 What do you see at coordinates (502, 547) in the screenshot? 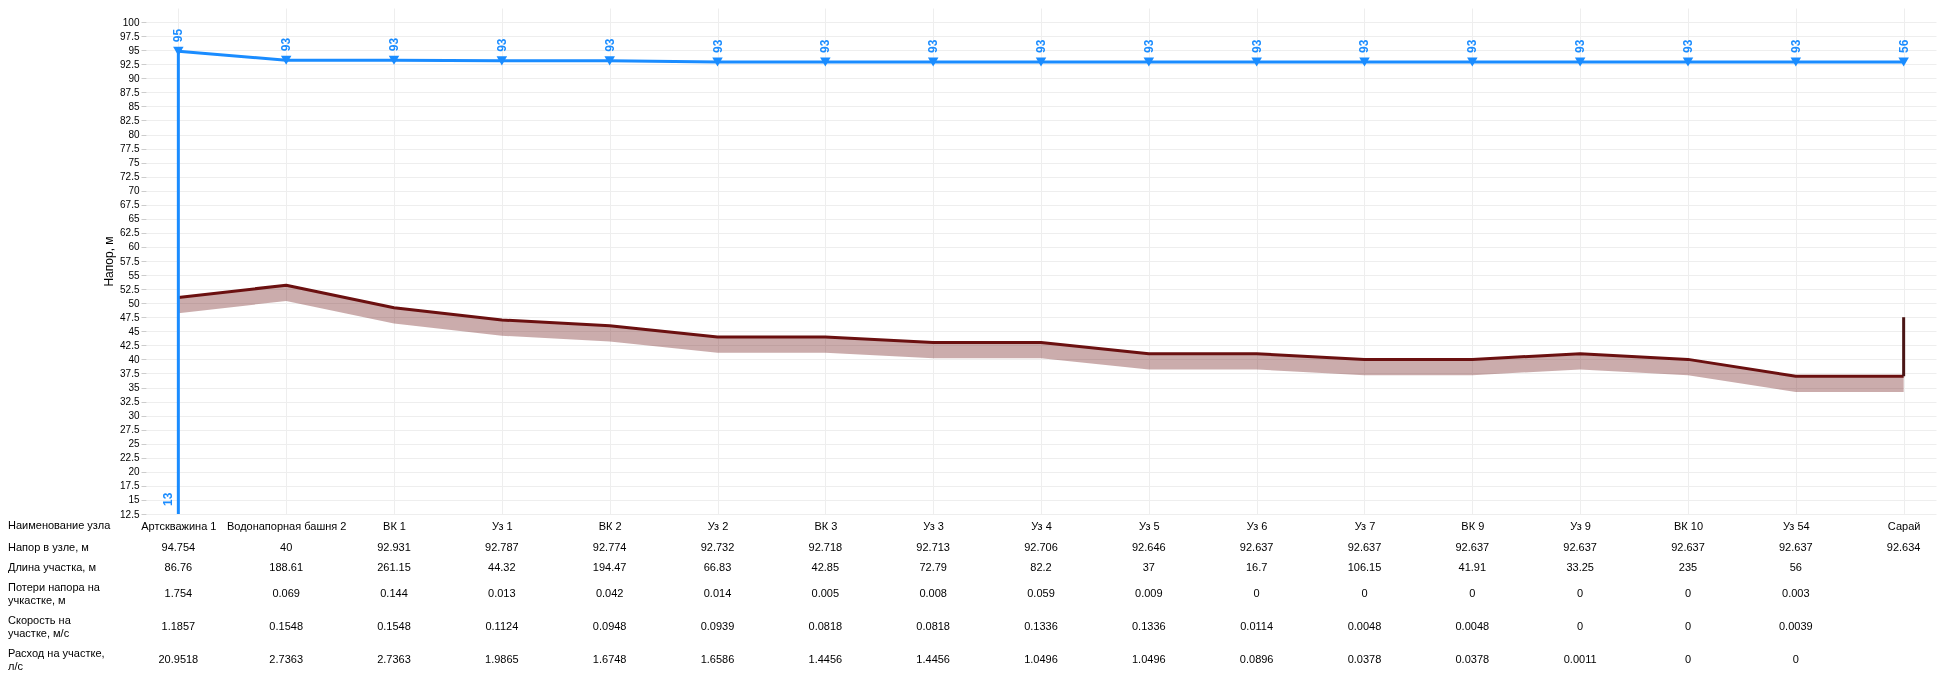
I see `text: 92.787` at bounding box center [502, 547].